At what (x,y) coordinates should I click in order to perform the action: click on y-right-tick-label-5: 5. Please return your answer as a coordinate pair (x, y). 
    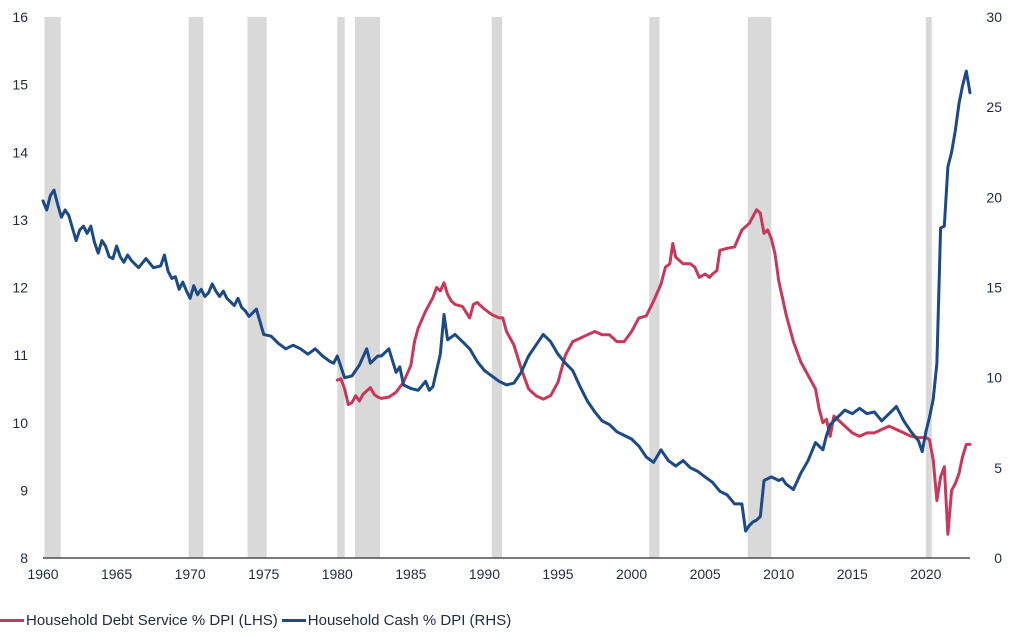
    Looking at the image, I should click on (998, 468).